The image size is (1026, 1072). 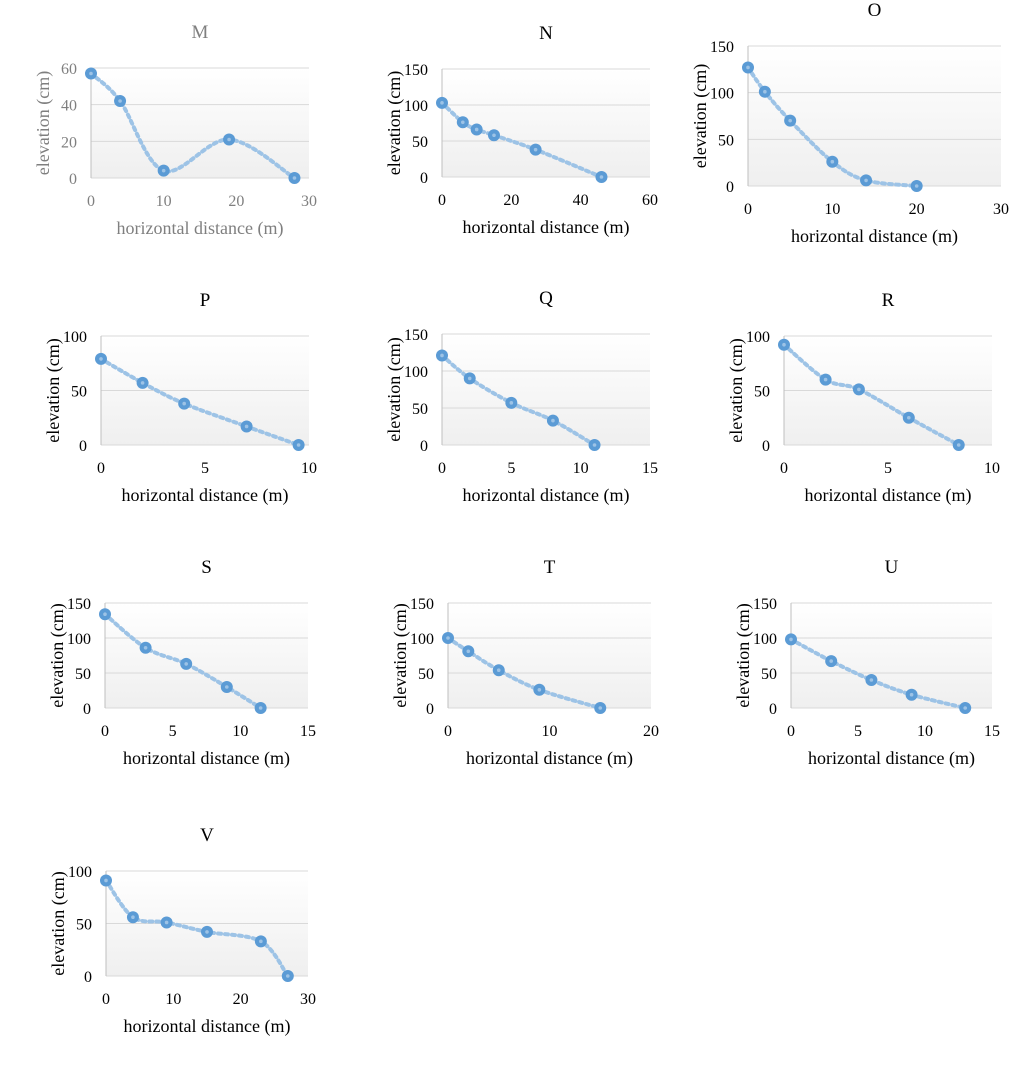 What do you see at coordinates (581, 200) in the screenshot?
I see `x-tick-label: 40` at bounding box center [581, 200].